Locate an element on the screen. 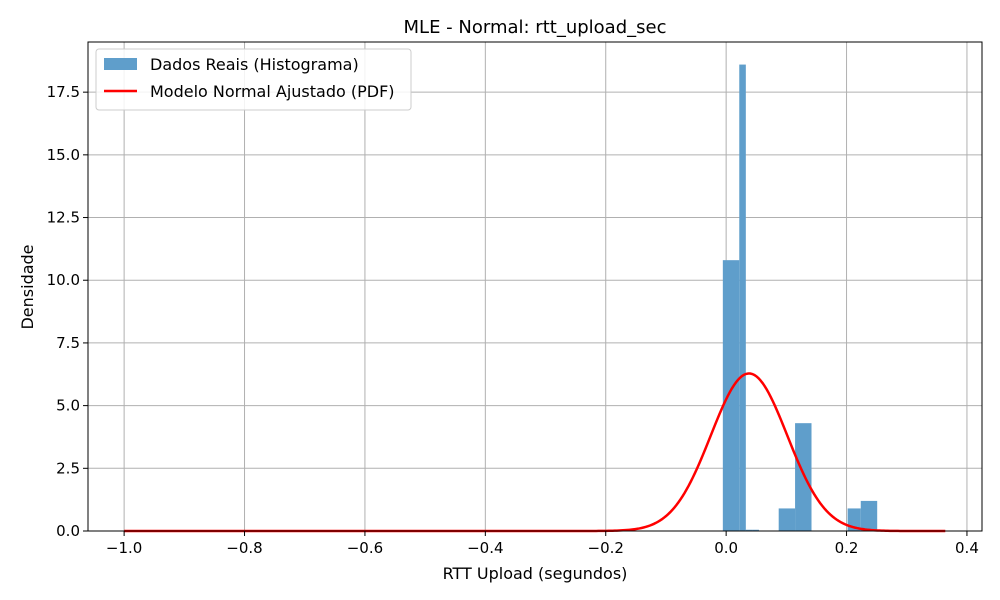  x-tick-label: 0.4 is located at coordinates (967, 548).